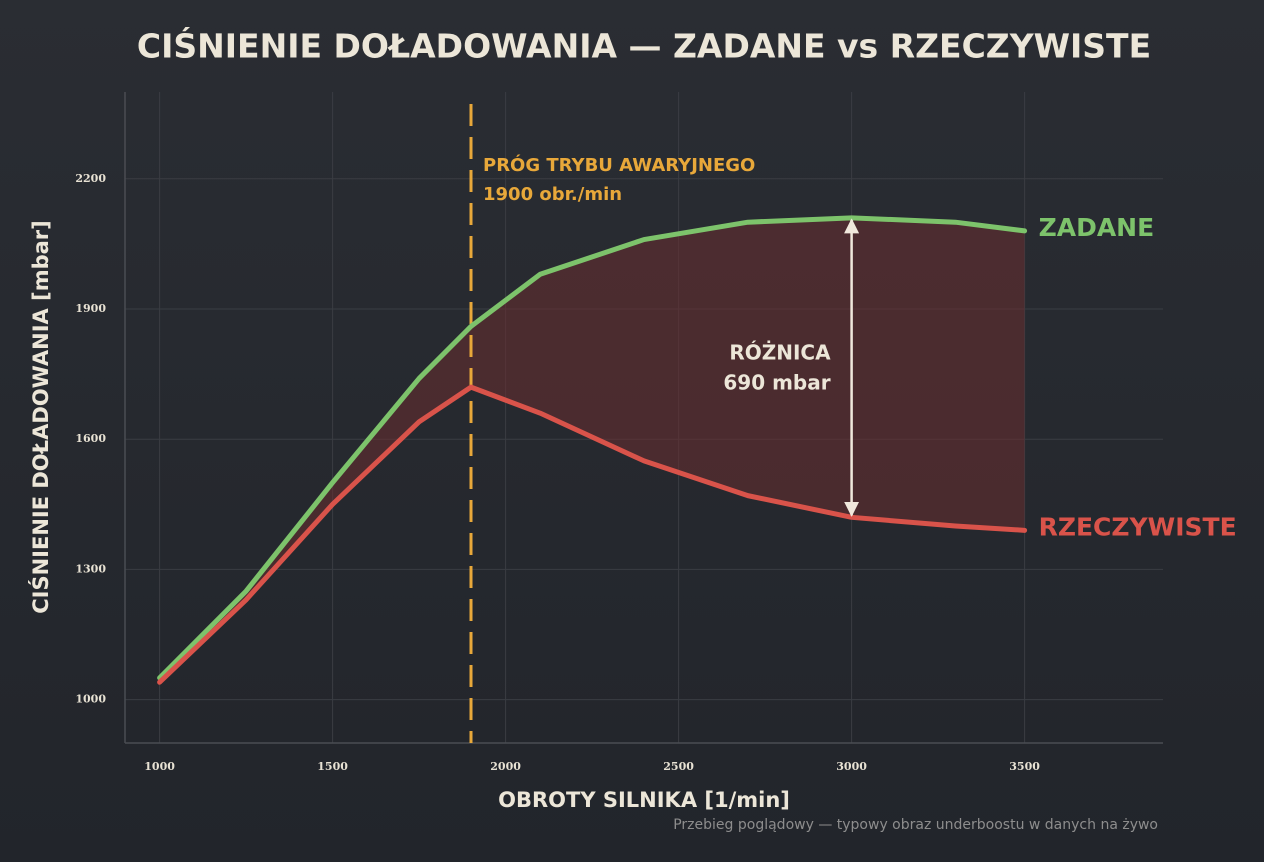 This screenshot has height=862, width=1264. Describe the element at coordinates (1138, 526) in the screenshot. I see `series-label: RZECZYWISTE` at that location.